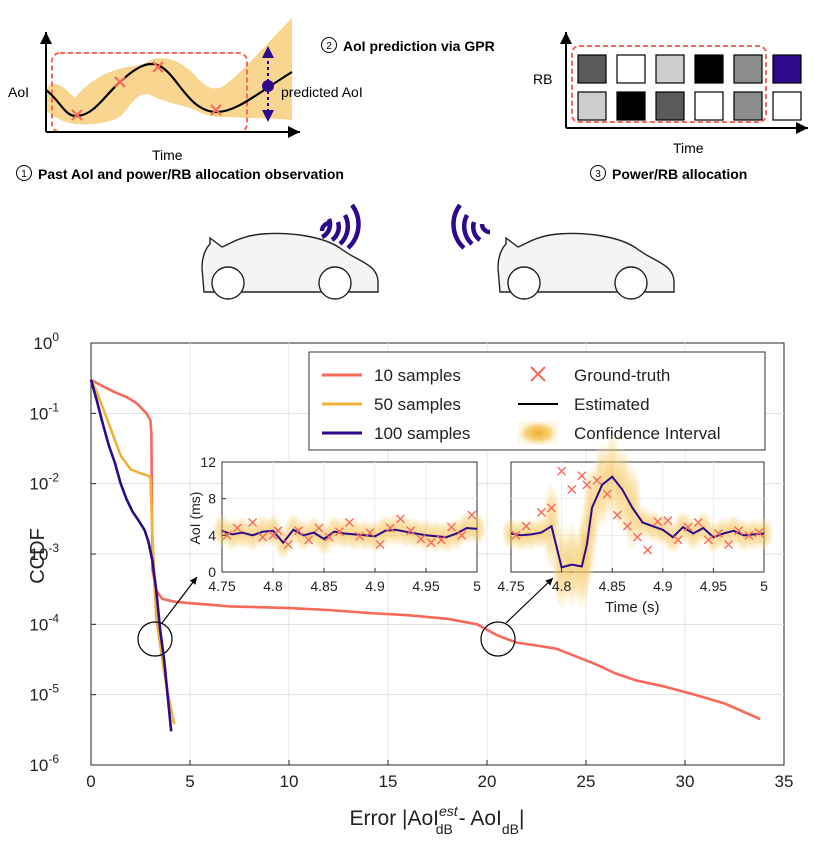 This screenshot has height=850, width=831. What do you see at coordinates (322, 92) in the screenshot?
I see `predicted-aoi-label: predicted AoI` at bounding box center [322, 92].